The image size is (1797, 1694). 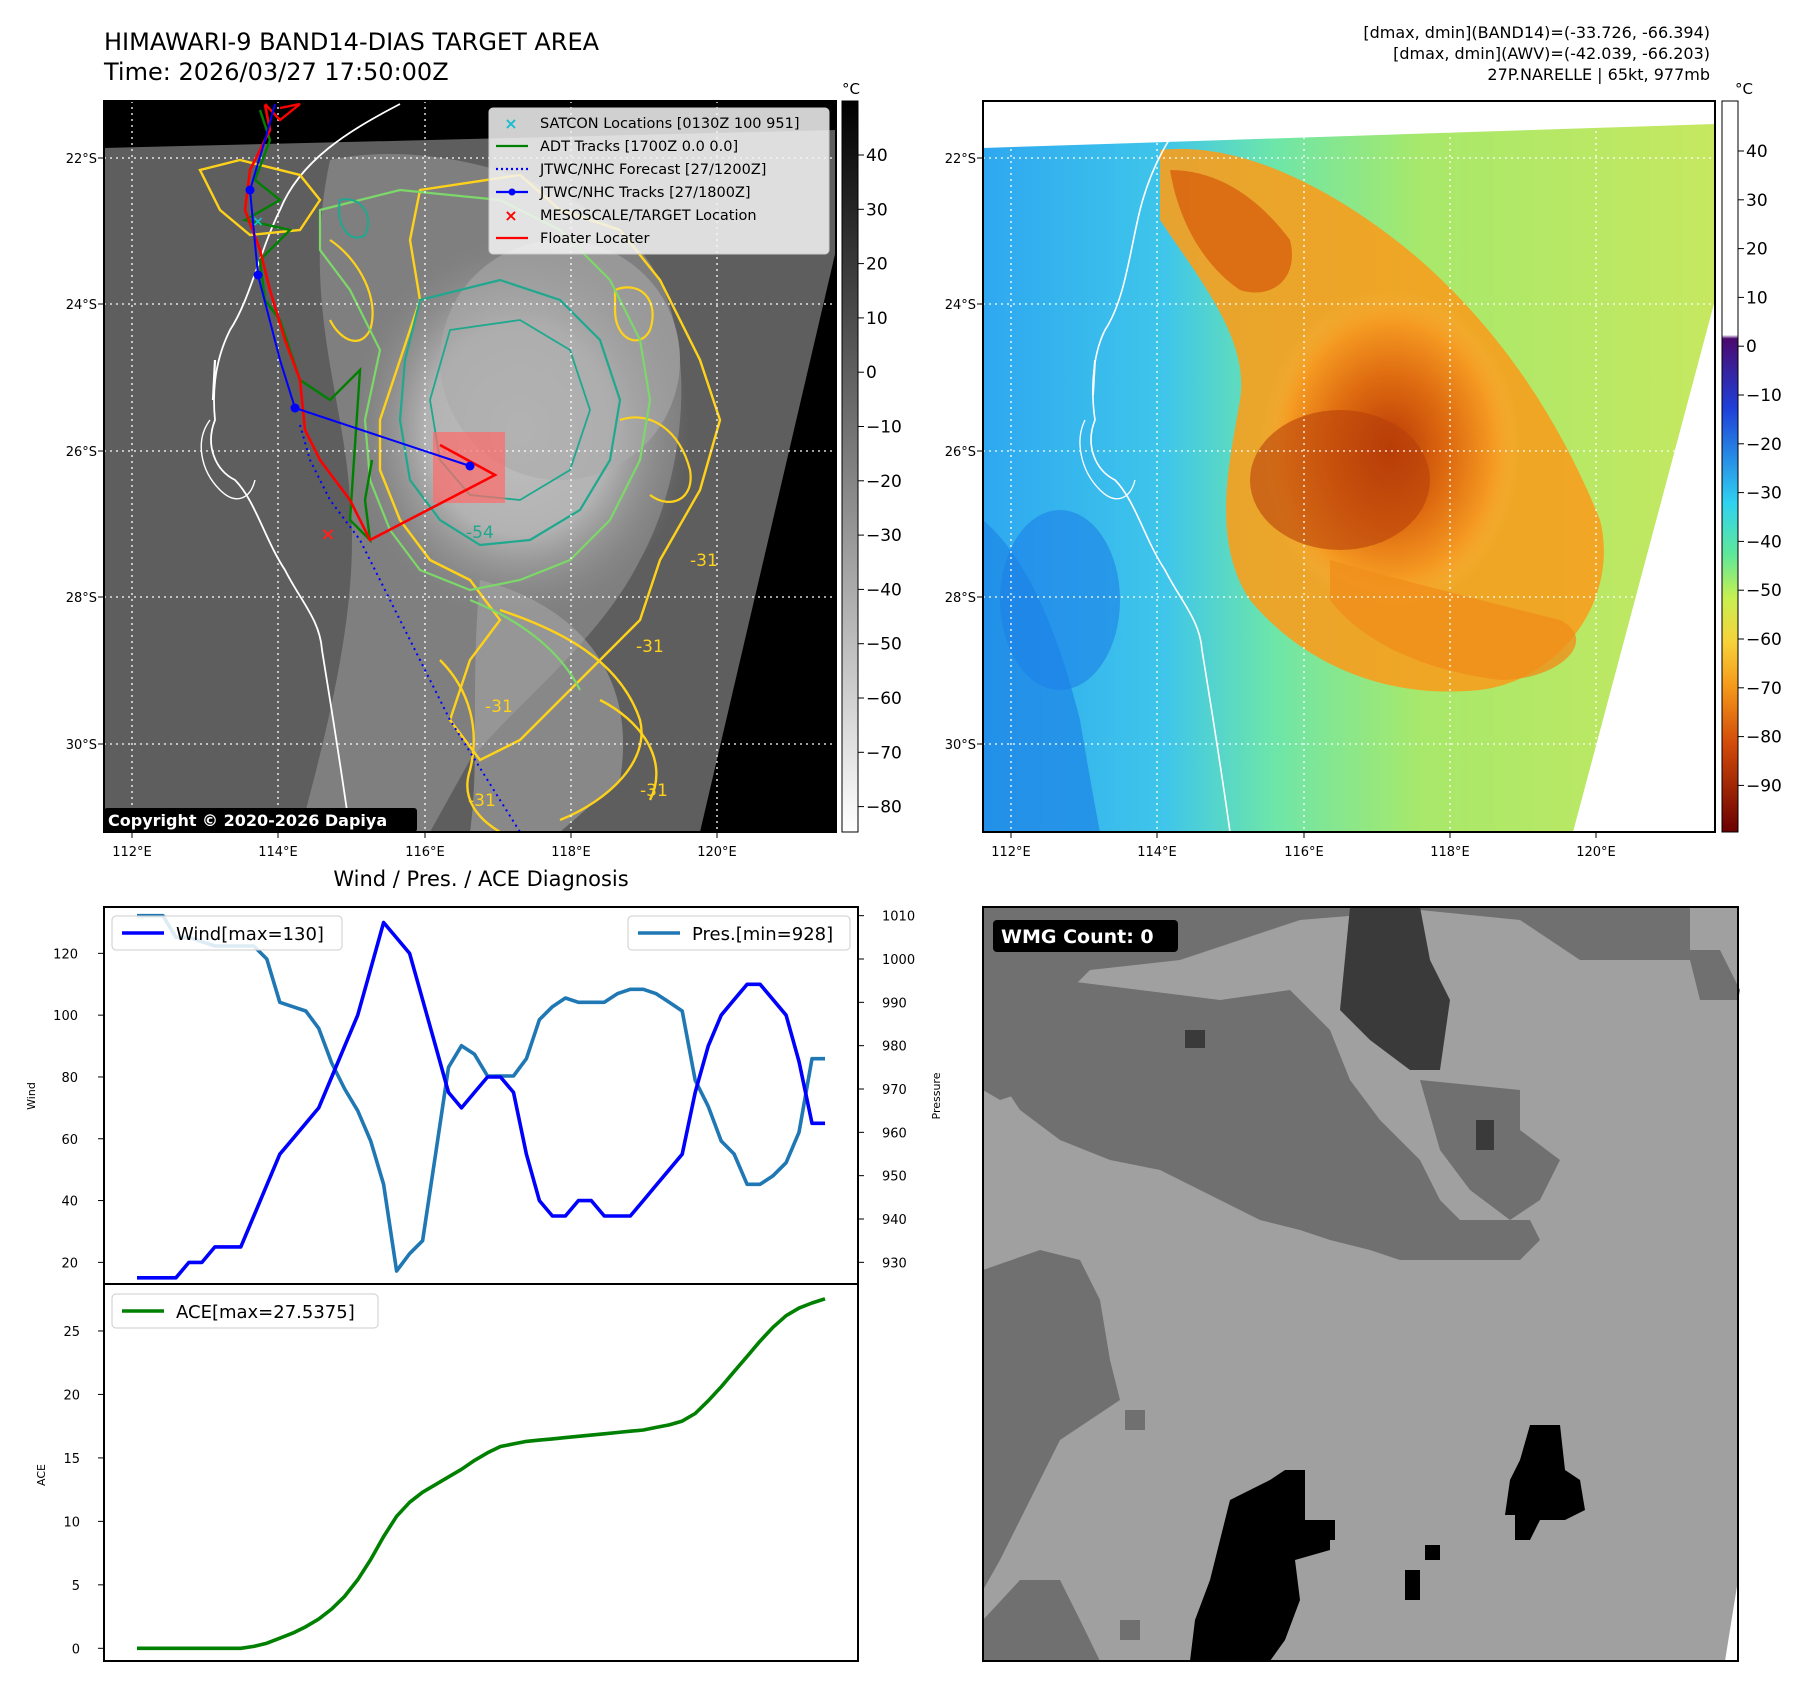 What do you see at coordinates (884, 536) in the screenshot?
I see `band14-colorbar-tick-label: −30` at bounding box center [884, 536].